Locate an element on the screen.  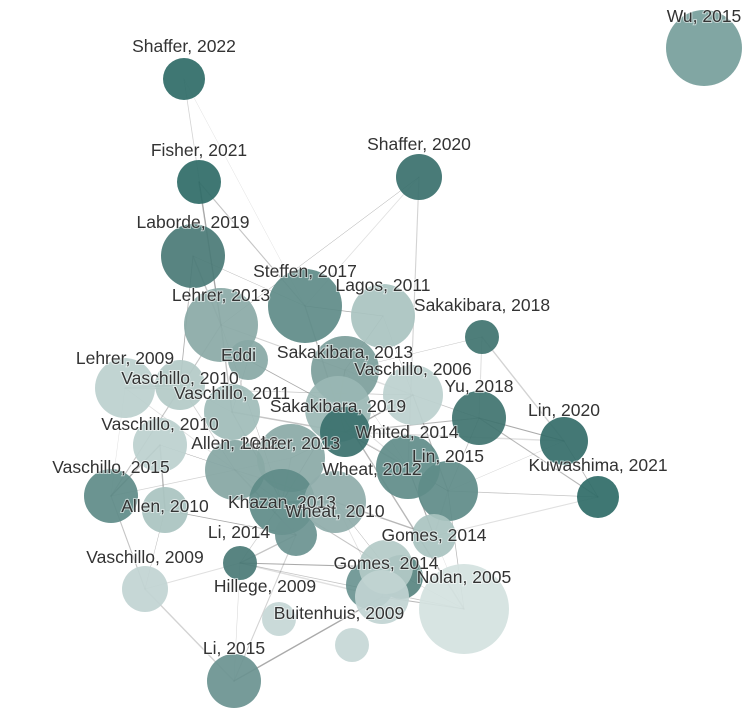
node-yu-2018 is located at coordinates (479, 418).